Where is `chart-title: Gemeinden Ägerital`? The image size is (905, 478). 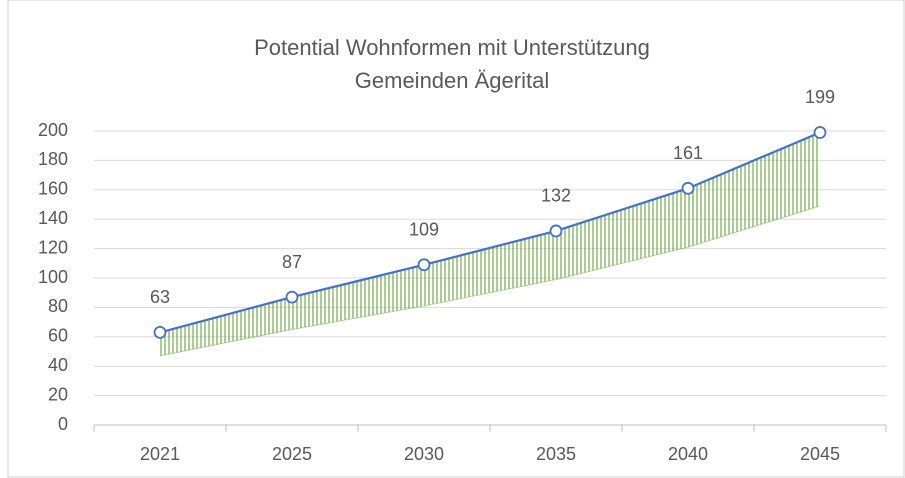
chart-title: Gemeinden Ägerital is located at coordinates (452, 80).